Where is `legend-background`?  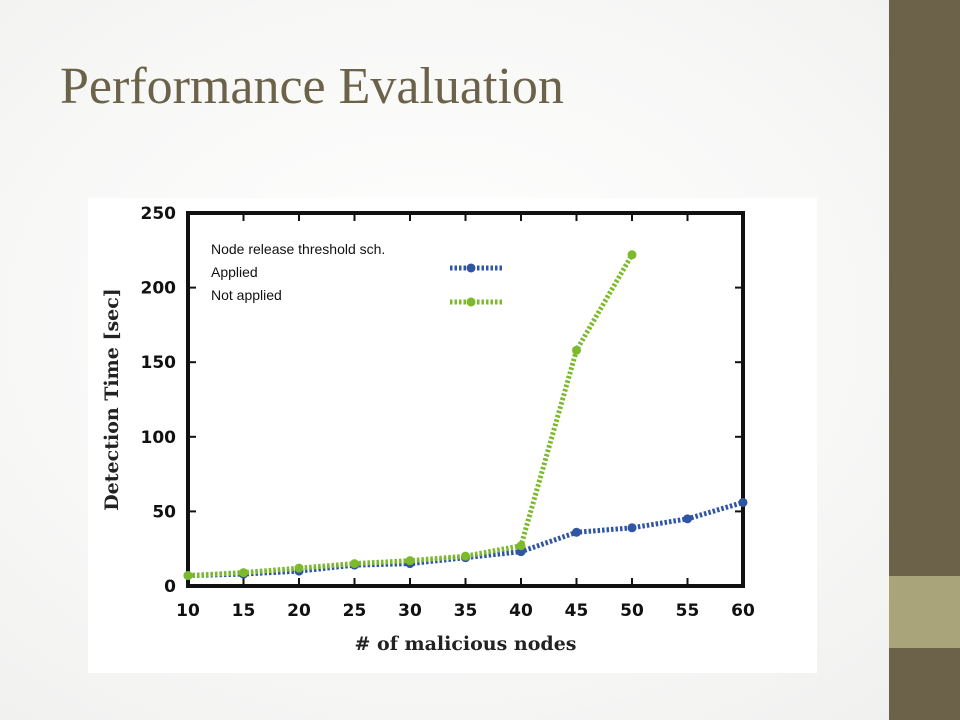 legend-background is located at coordinates (362, 274).